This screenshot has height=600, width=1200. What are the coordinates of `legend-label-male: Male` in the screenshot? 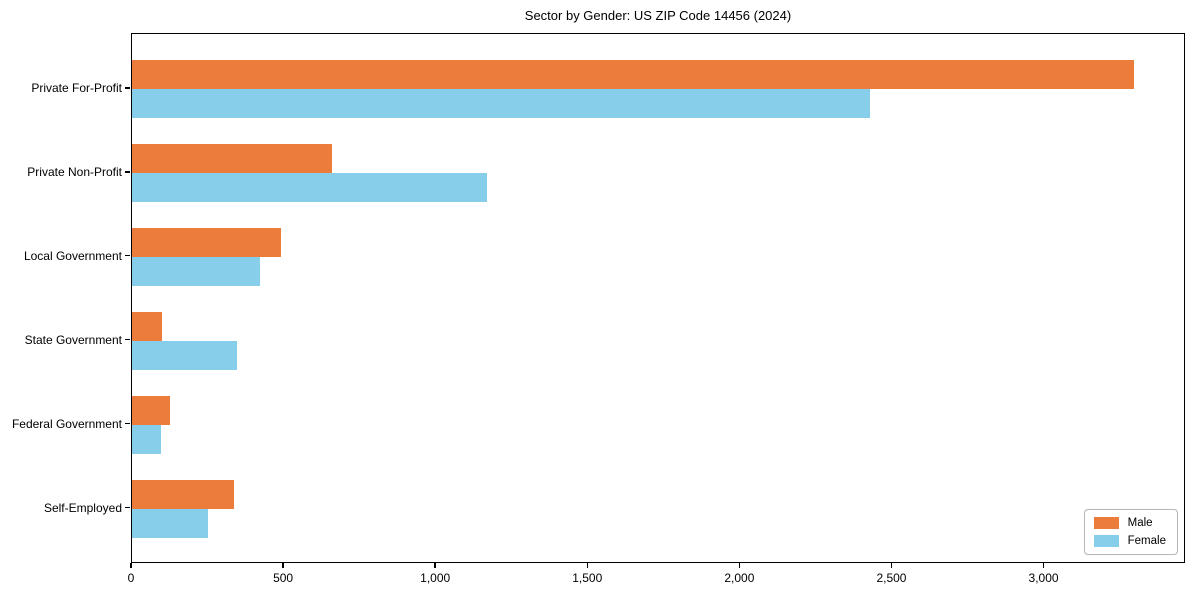 It's located at (1140, 523).